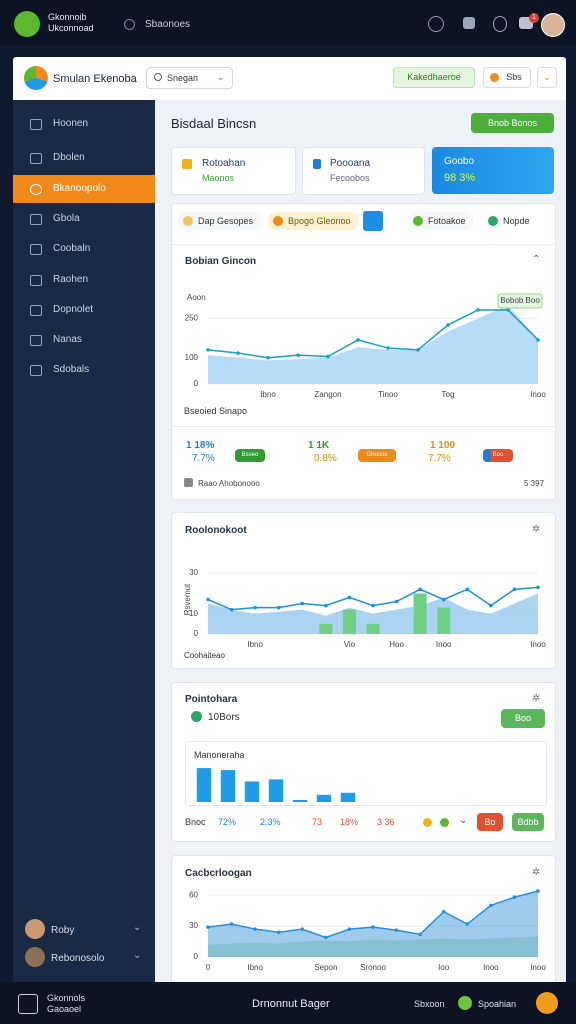  Describe the element at coordinates (73, 309) in the screenshot. I see `nav-label: Dopnolet` at that location.